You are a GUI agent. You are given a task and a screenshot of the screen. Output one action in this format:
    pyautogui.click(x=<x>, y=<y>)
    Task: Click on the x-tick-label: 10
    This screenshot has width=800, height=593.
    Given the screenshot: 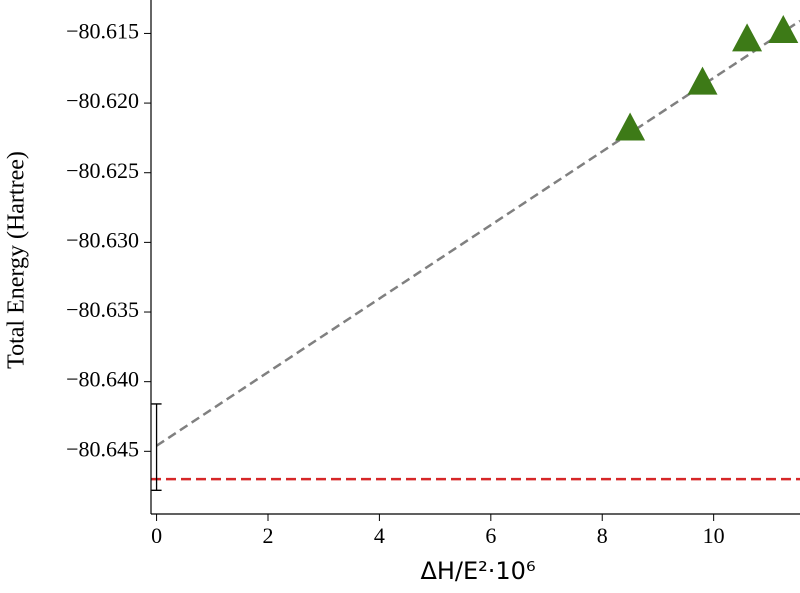 What is the action you would take?
    pyautogui.click(x=714, y=535)
    